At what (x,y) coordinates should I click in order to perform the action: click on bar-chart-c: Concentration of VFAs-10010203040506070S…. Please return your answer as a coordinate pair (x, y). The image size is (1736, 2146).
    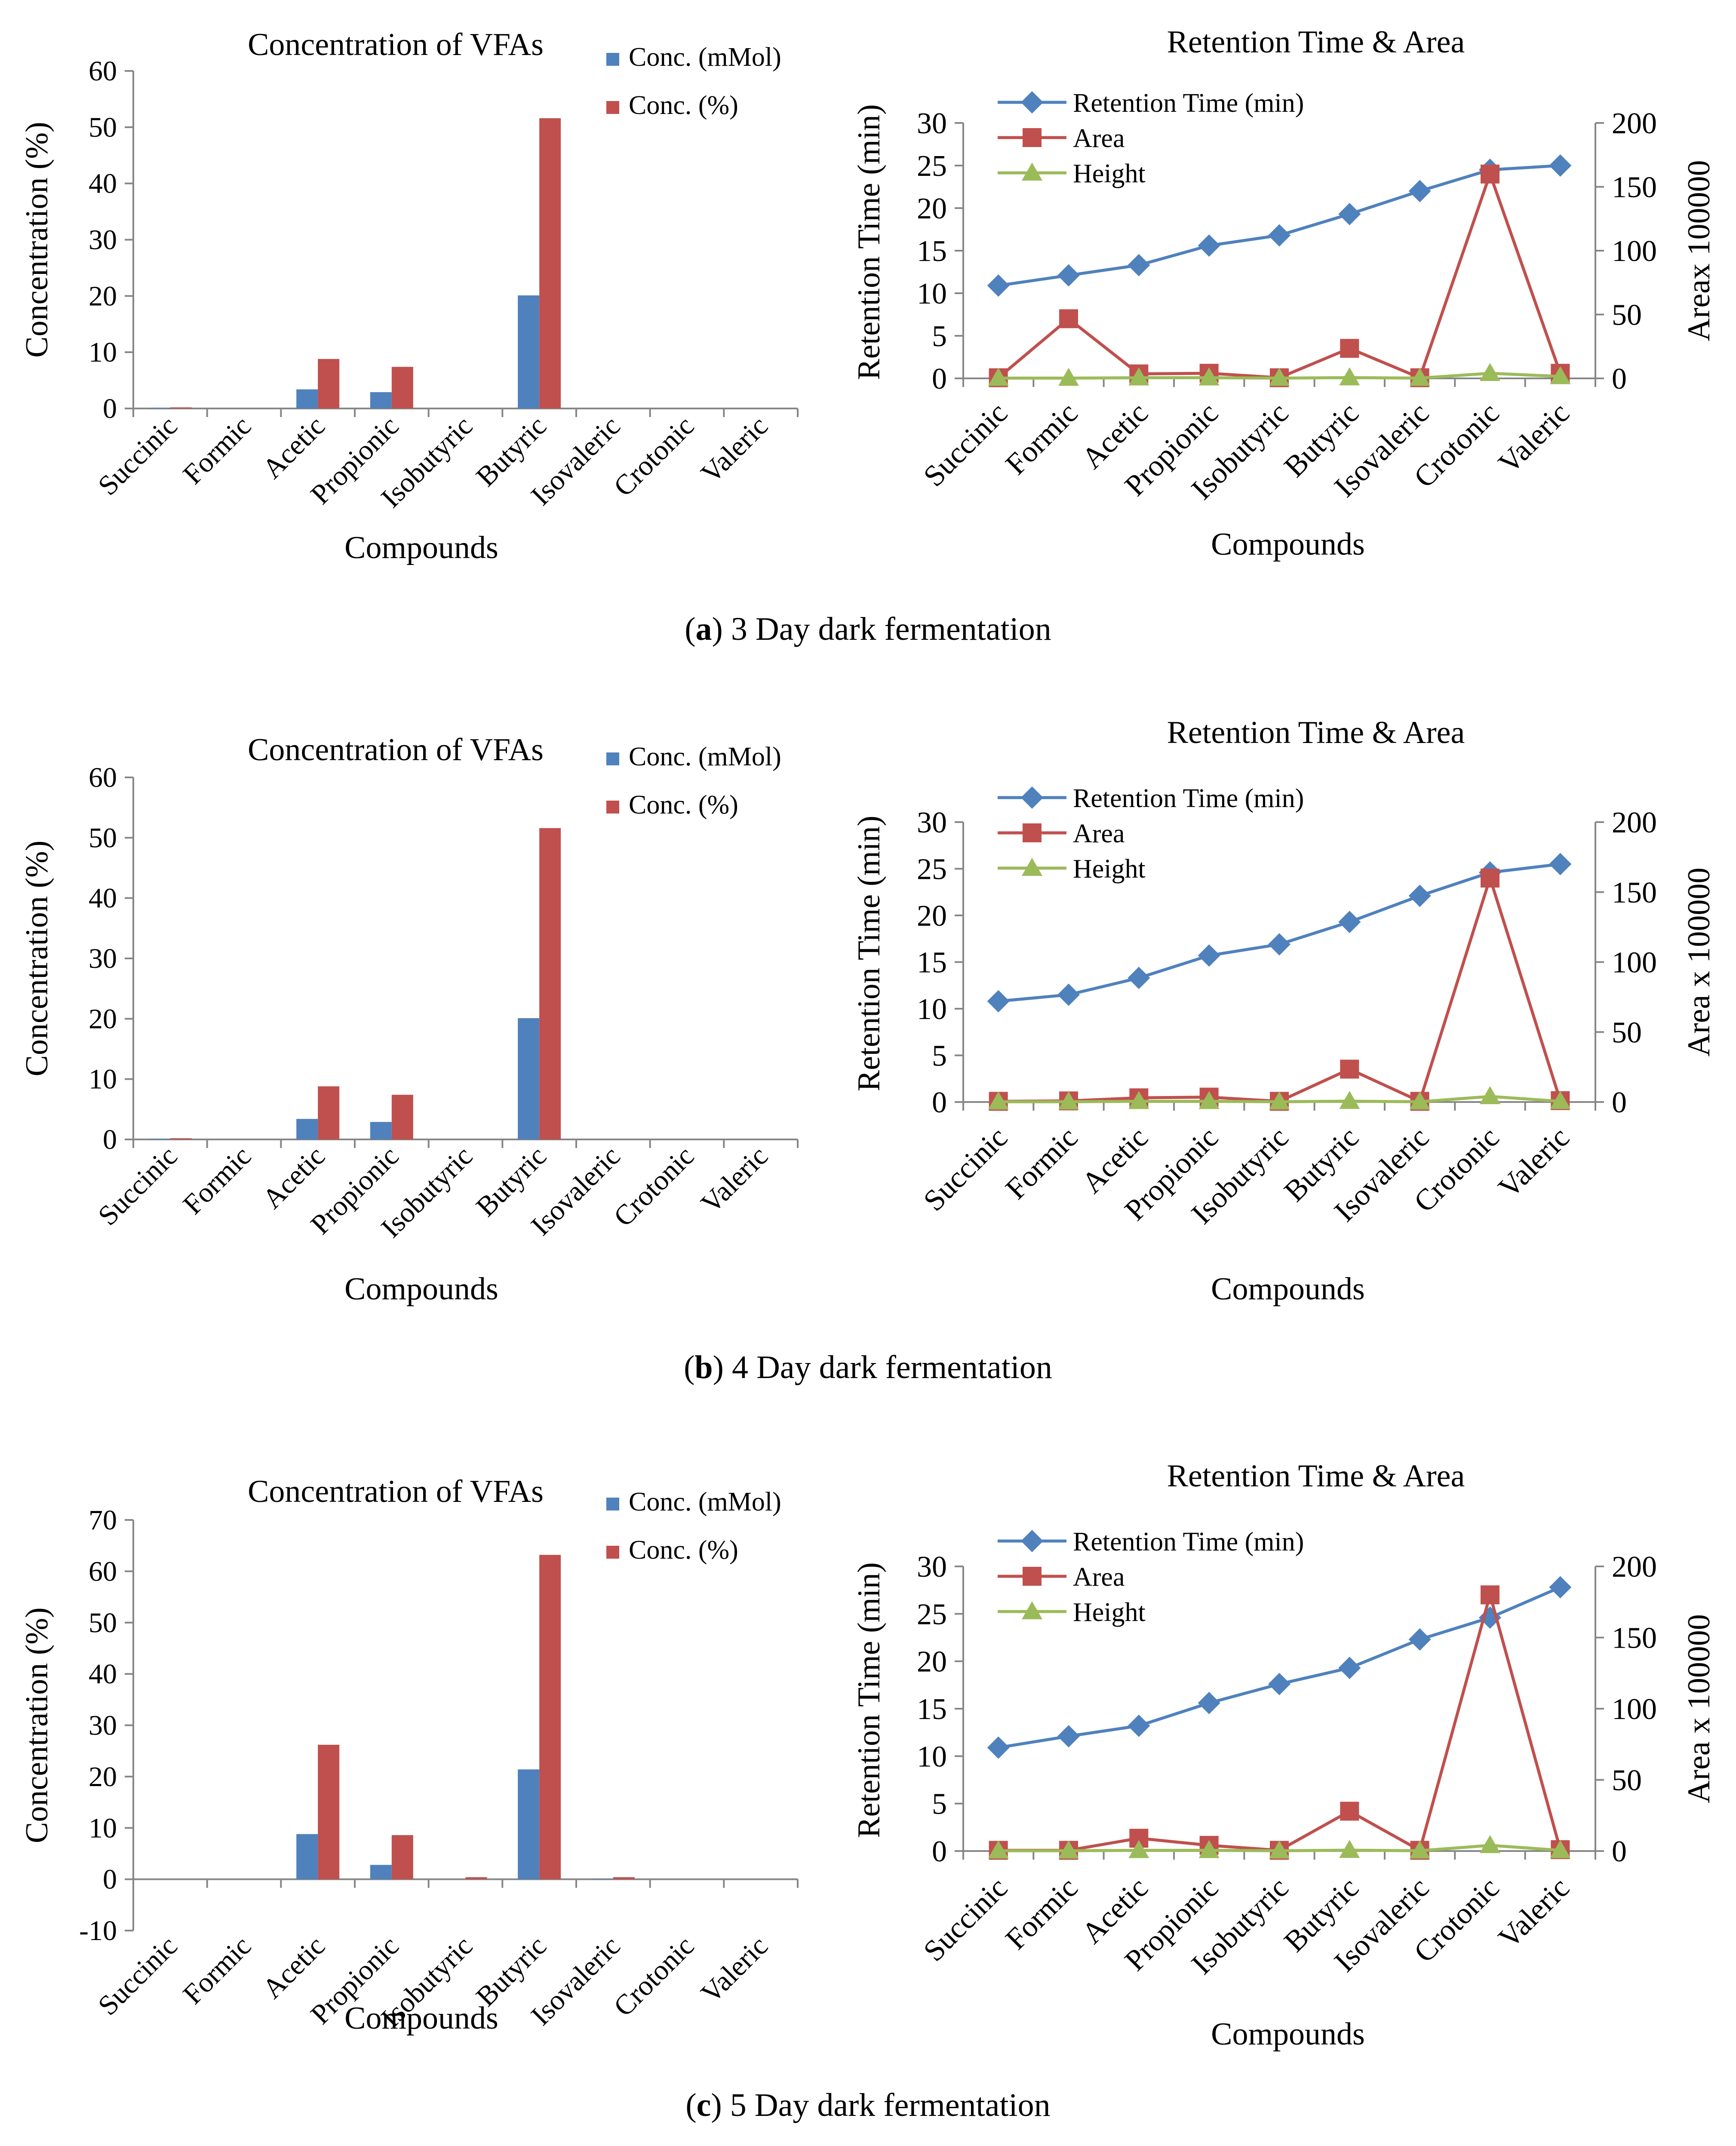
    Looking at the image, I should click on (409, 1755).